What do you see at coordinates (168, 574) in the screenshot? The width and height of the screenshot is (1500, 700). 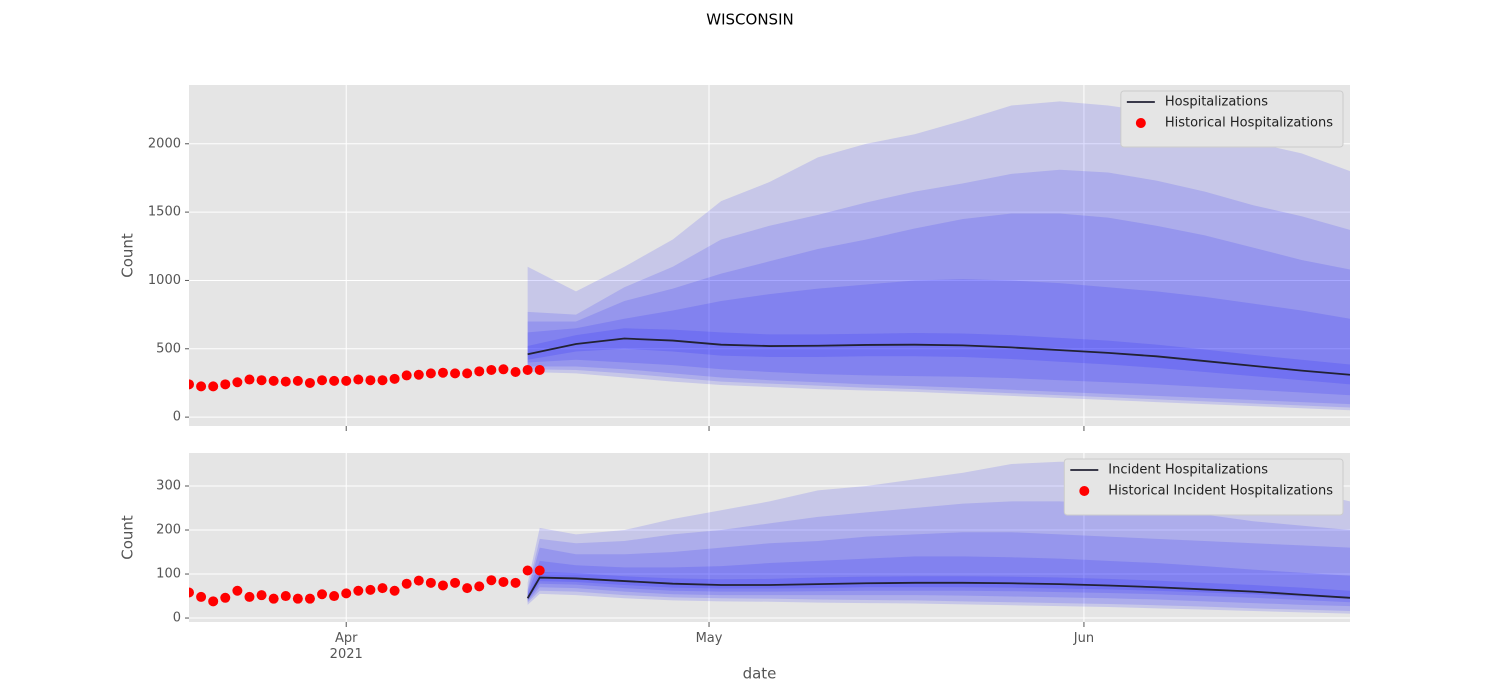 I see `y-tick-label: 100` at bounding box center [168, 574].